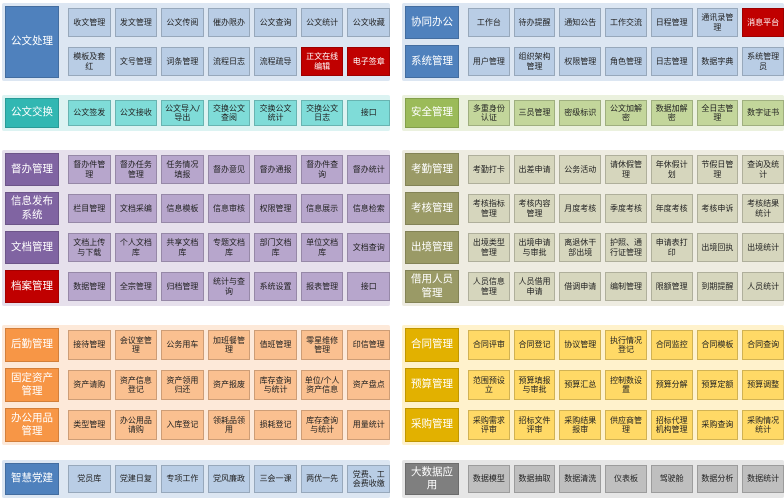 The width and height of the screenshot is (784, 500). Describe the element at coordinates (717, 286) in the screenshot. I see `module-button: 到期提醒` at that location.